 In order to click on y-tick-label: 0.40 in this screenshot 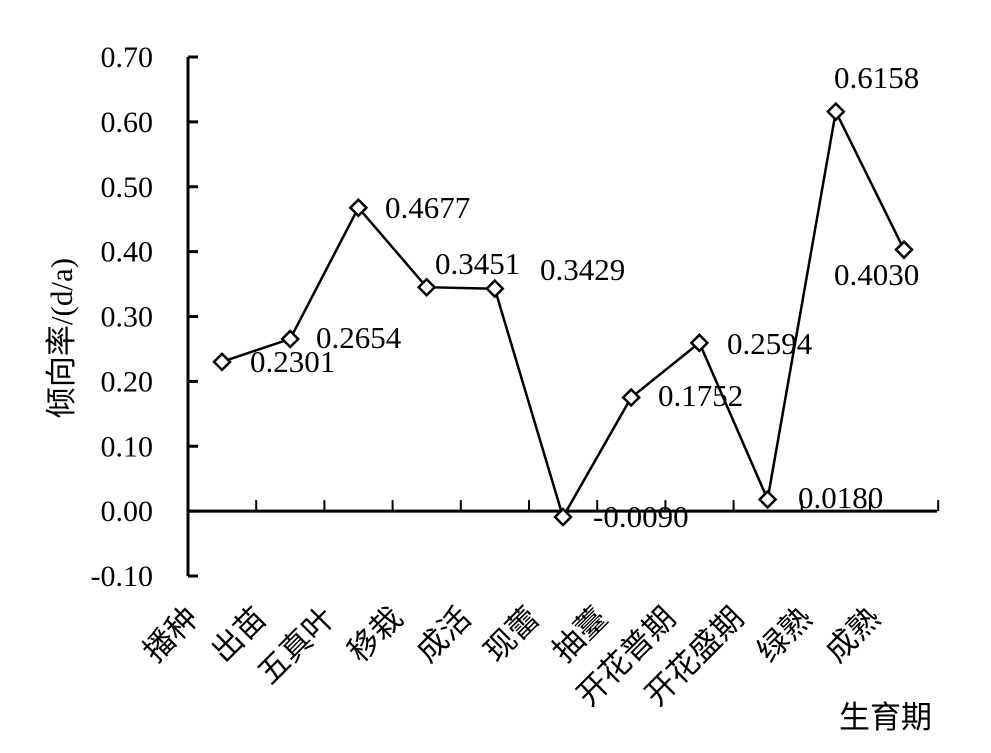, I will do `click(127, 252)`.